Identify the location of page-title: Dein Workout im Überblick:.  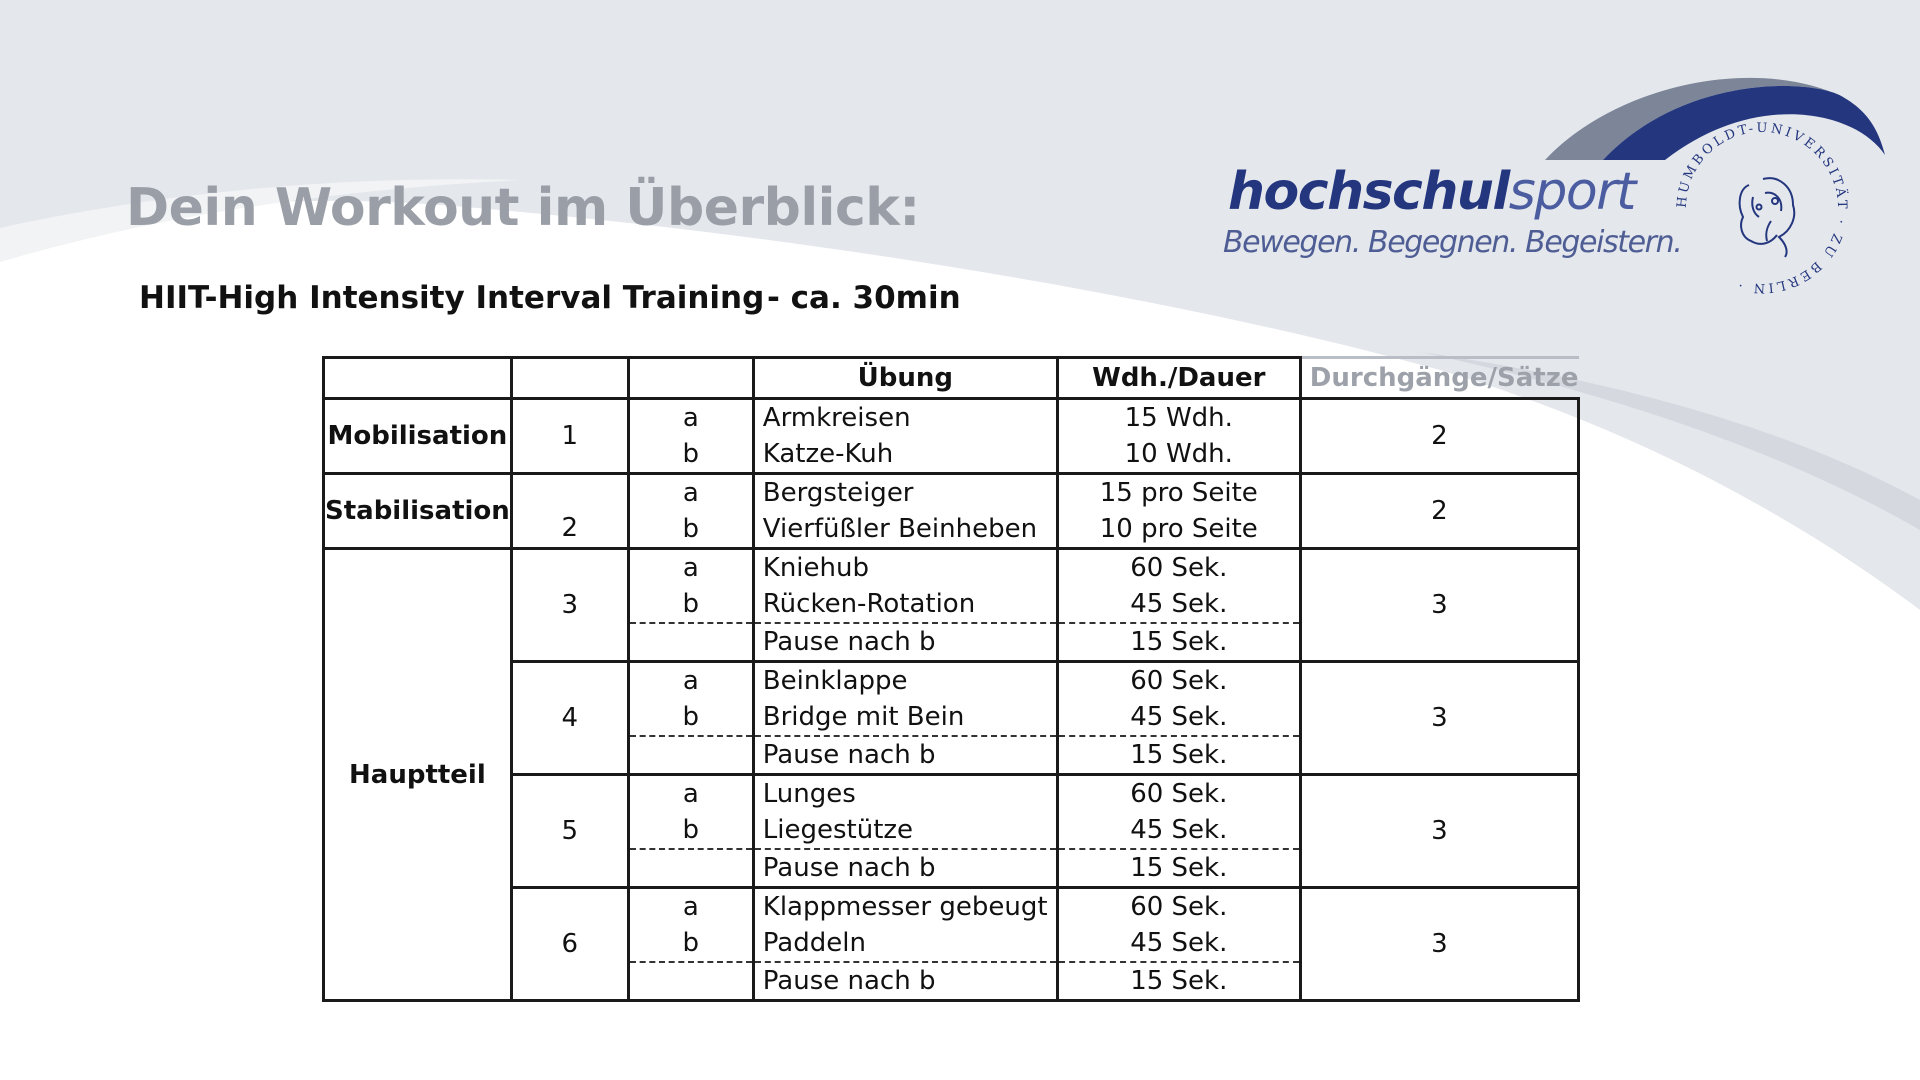
(523, 208).